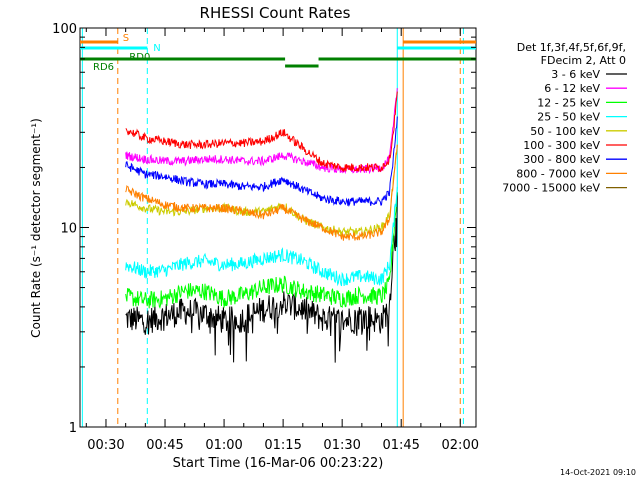 The image size is (640, 480). I want to click on series-50-100-keV-line, so click(261, 190).